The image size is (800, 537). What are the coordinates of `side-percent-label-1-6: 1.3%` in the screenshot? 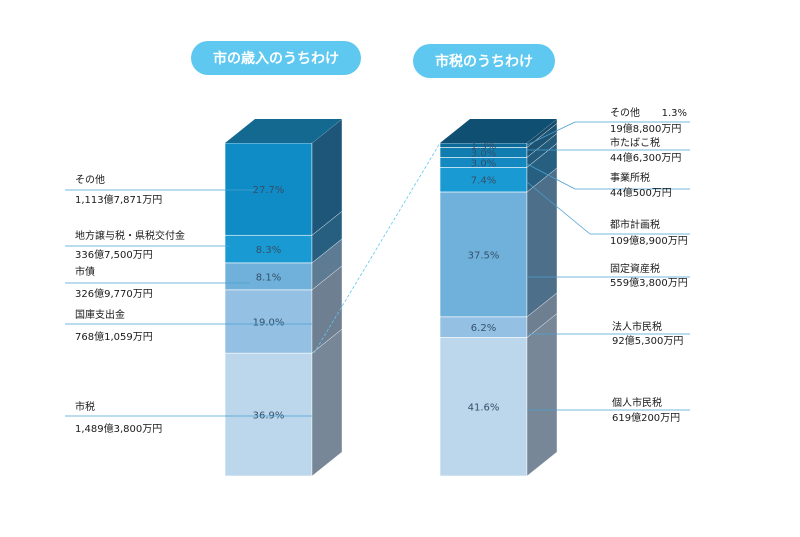 It's located at (674, 113).